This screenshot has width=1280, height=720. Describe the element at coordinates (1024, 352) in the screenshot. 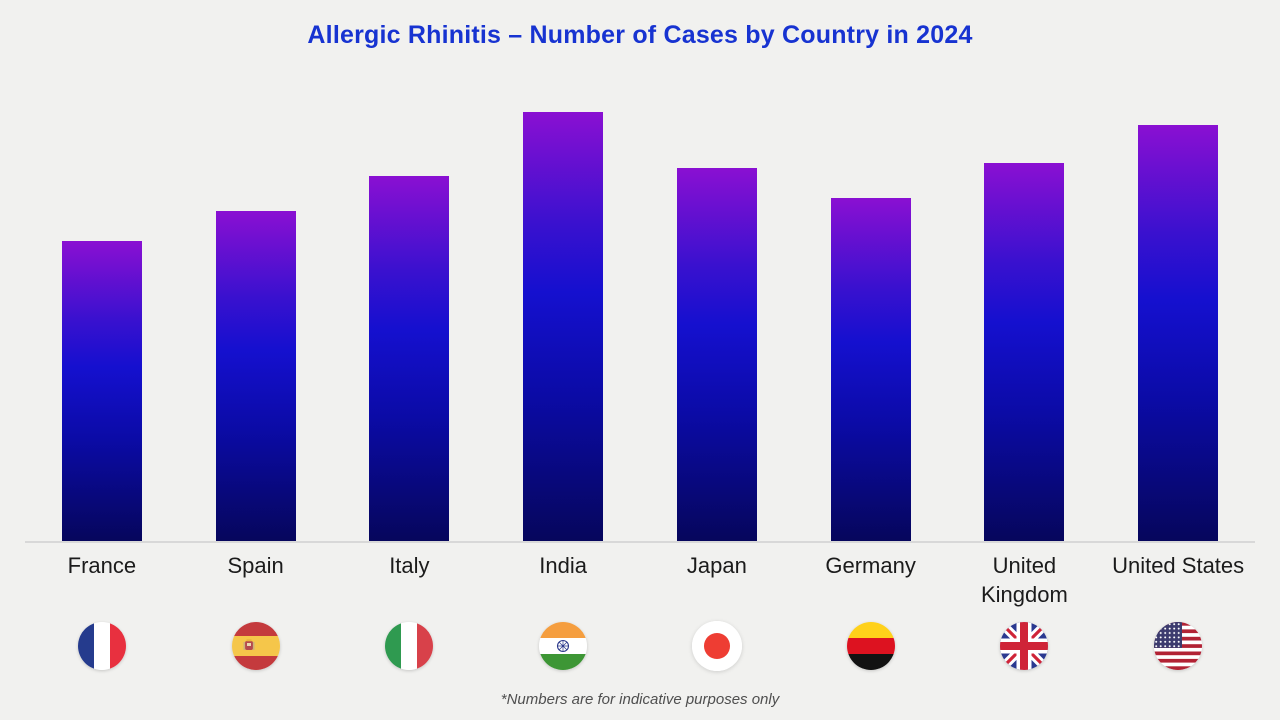

I see `bar-united-kingdom` at that location.